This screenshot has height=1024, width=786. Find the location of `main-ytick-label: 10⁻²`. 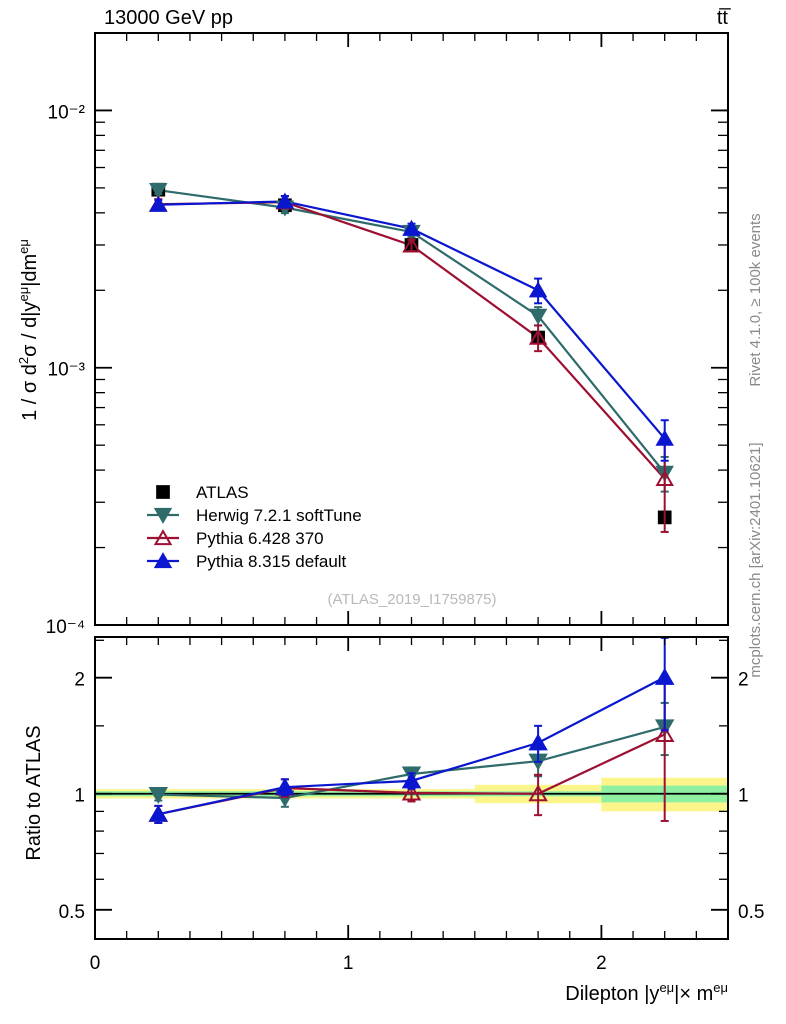

main-ytick-label: 10⁻² is located at coordinates (67, 112).